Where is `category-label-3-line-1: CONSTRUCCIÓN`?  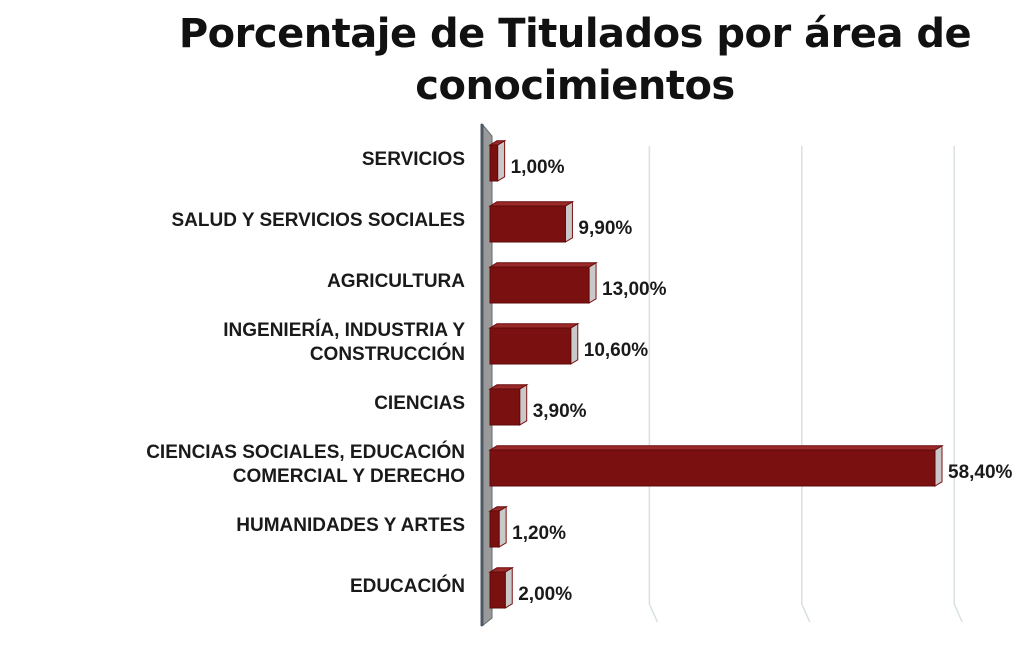
category-label-3-line-1: CONSTRUCCIÓN is located at coordinates (387, 354).